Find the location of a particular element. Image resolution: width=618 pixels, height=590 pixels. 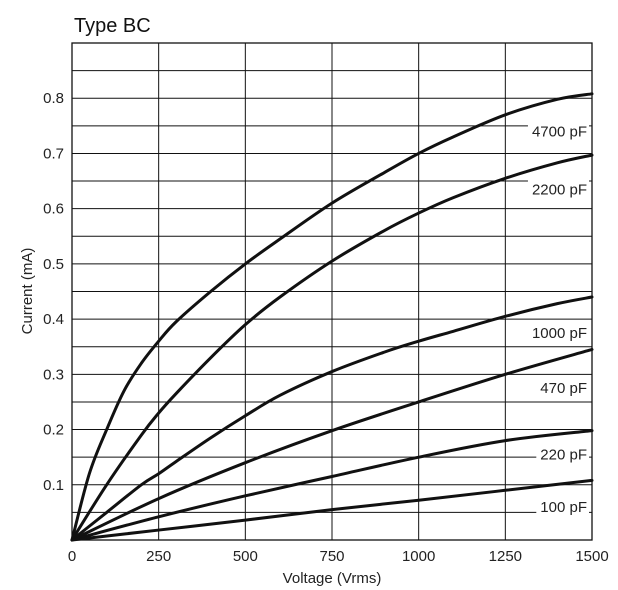

x-tick-label: 250 is located at coordinates (158, 556).